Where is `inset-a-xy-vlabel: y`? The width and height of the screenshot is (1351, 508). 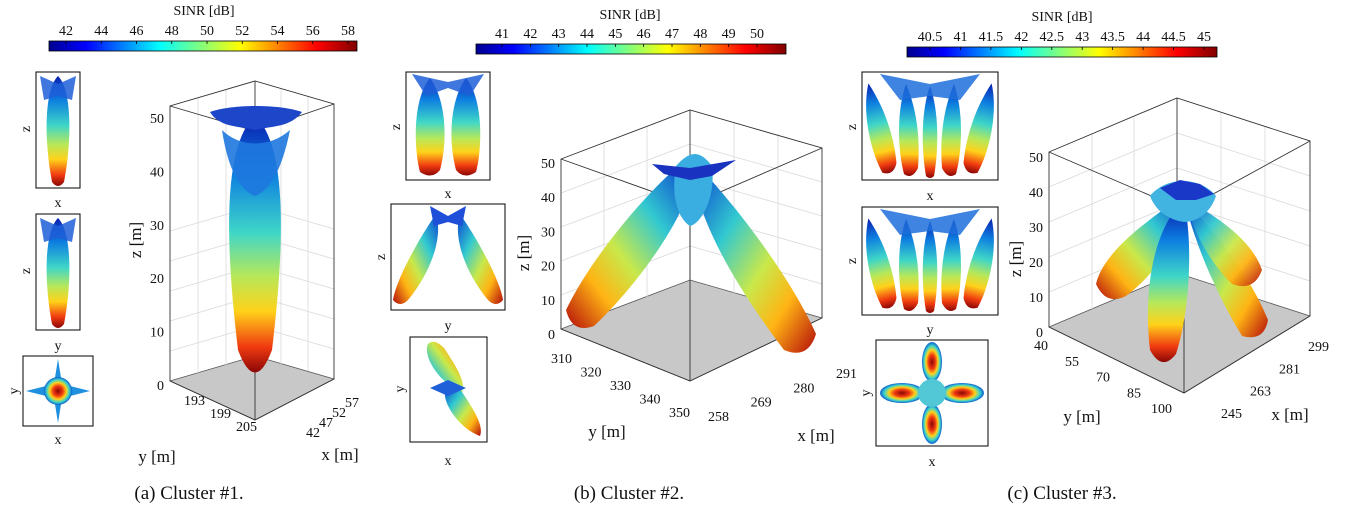
inset-a-xy-vlabel: y is located at coordinates (14, 391).